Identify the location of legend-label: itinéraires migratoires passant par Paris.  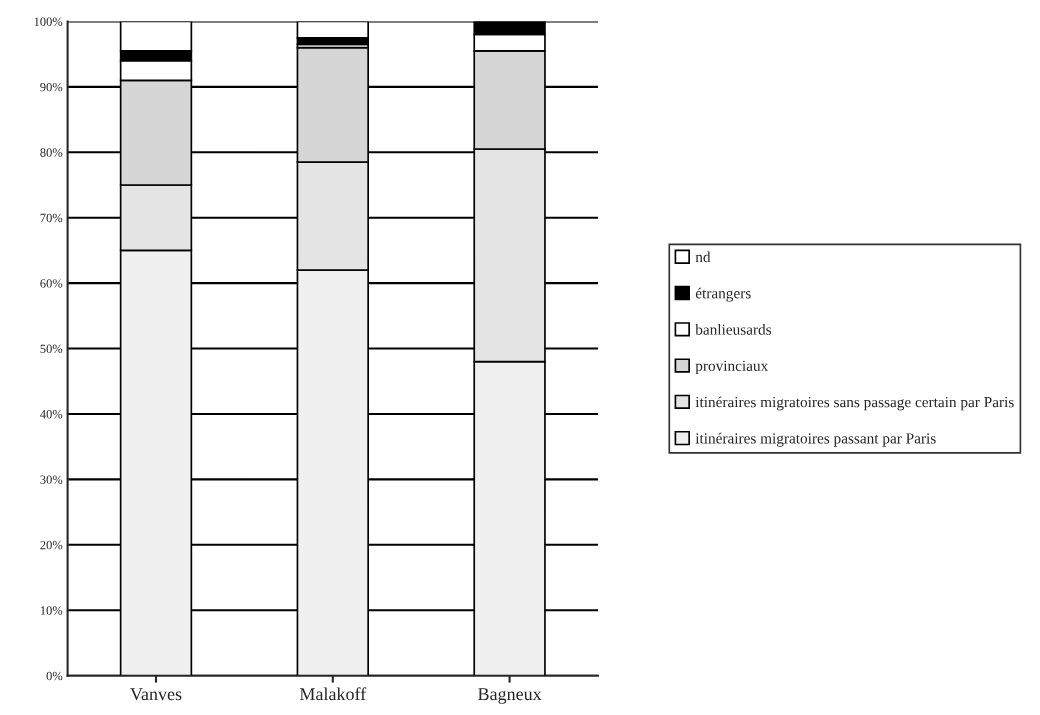
(815, 439).